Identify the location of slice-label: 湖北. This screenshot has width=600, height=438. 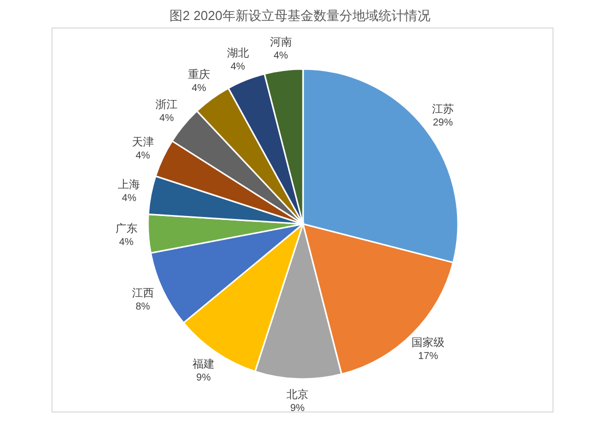
(237, 53).